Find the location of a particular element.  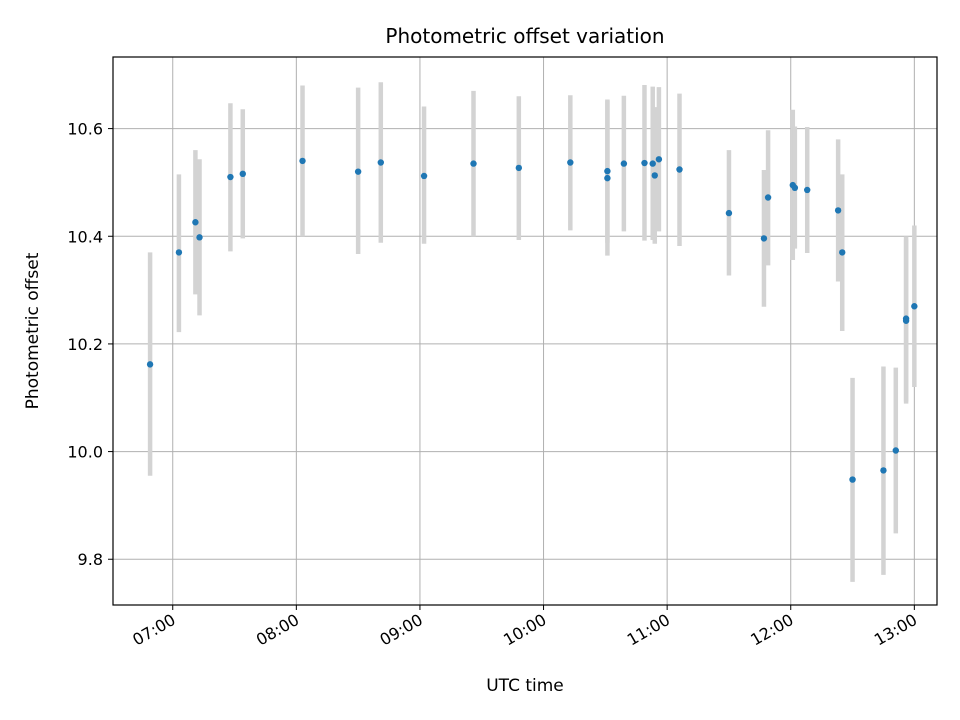

x-axis-label: UTC time is located at coordinates (525, 686).